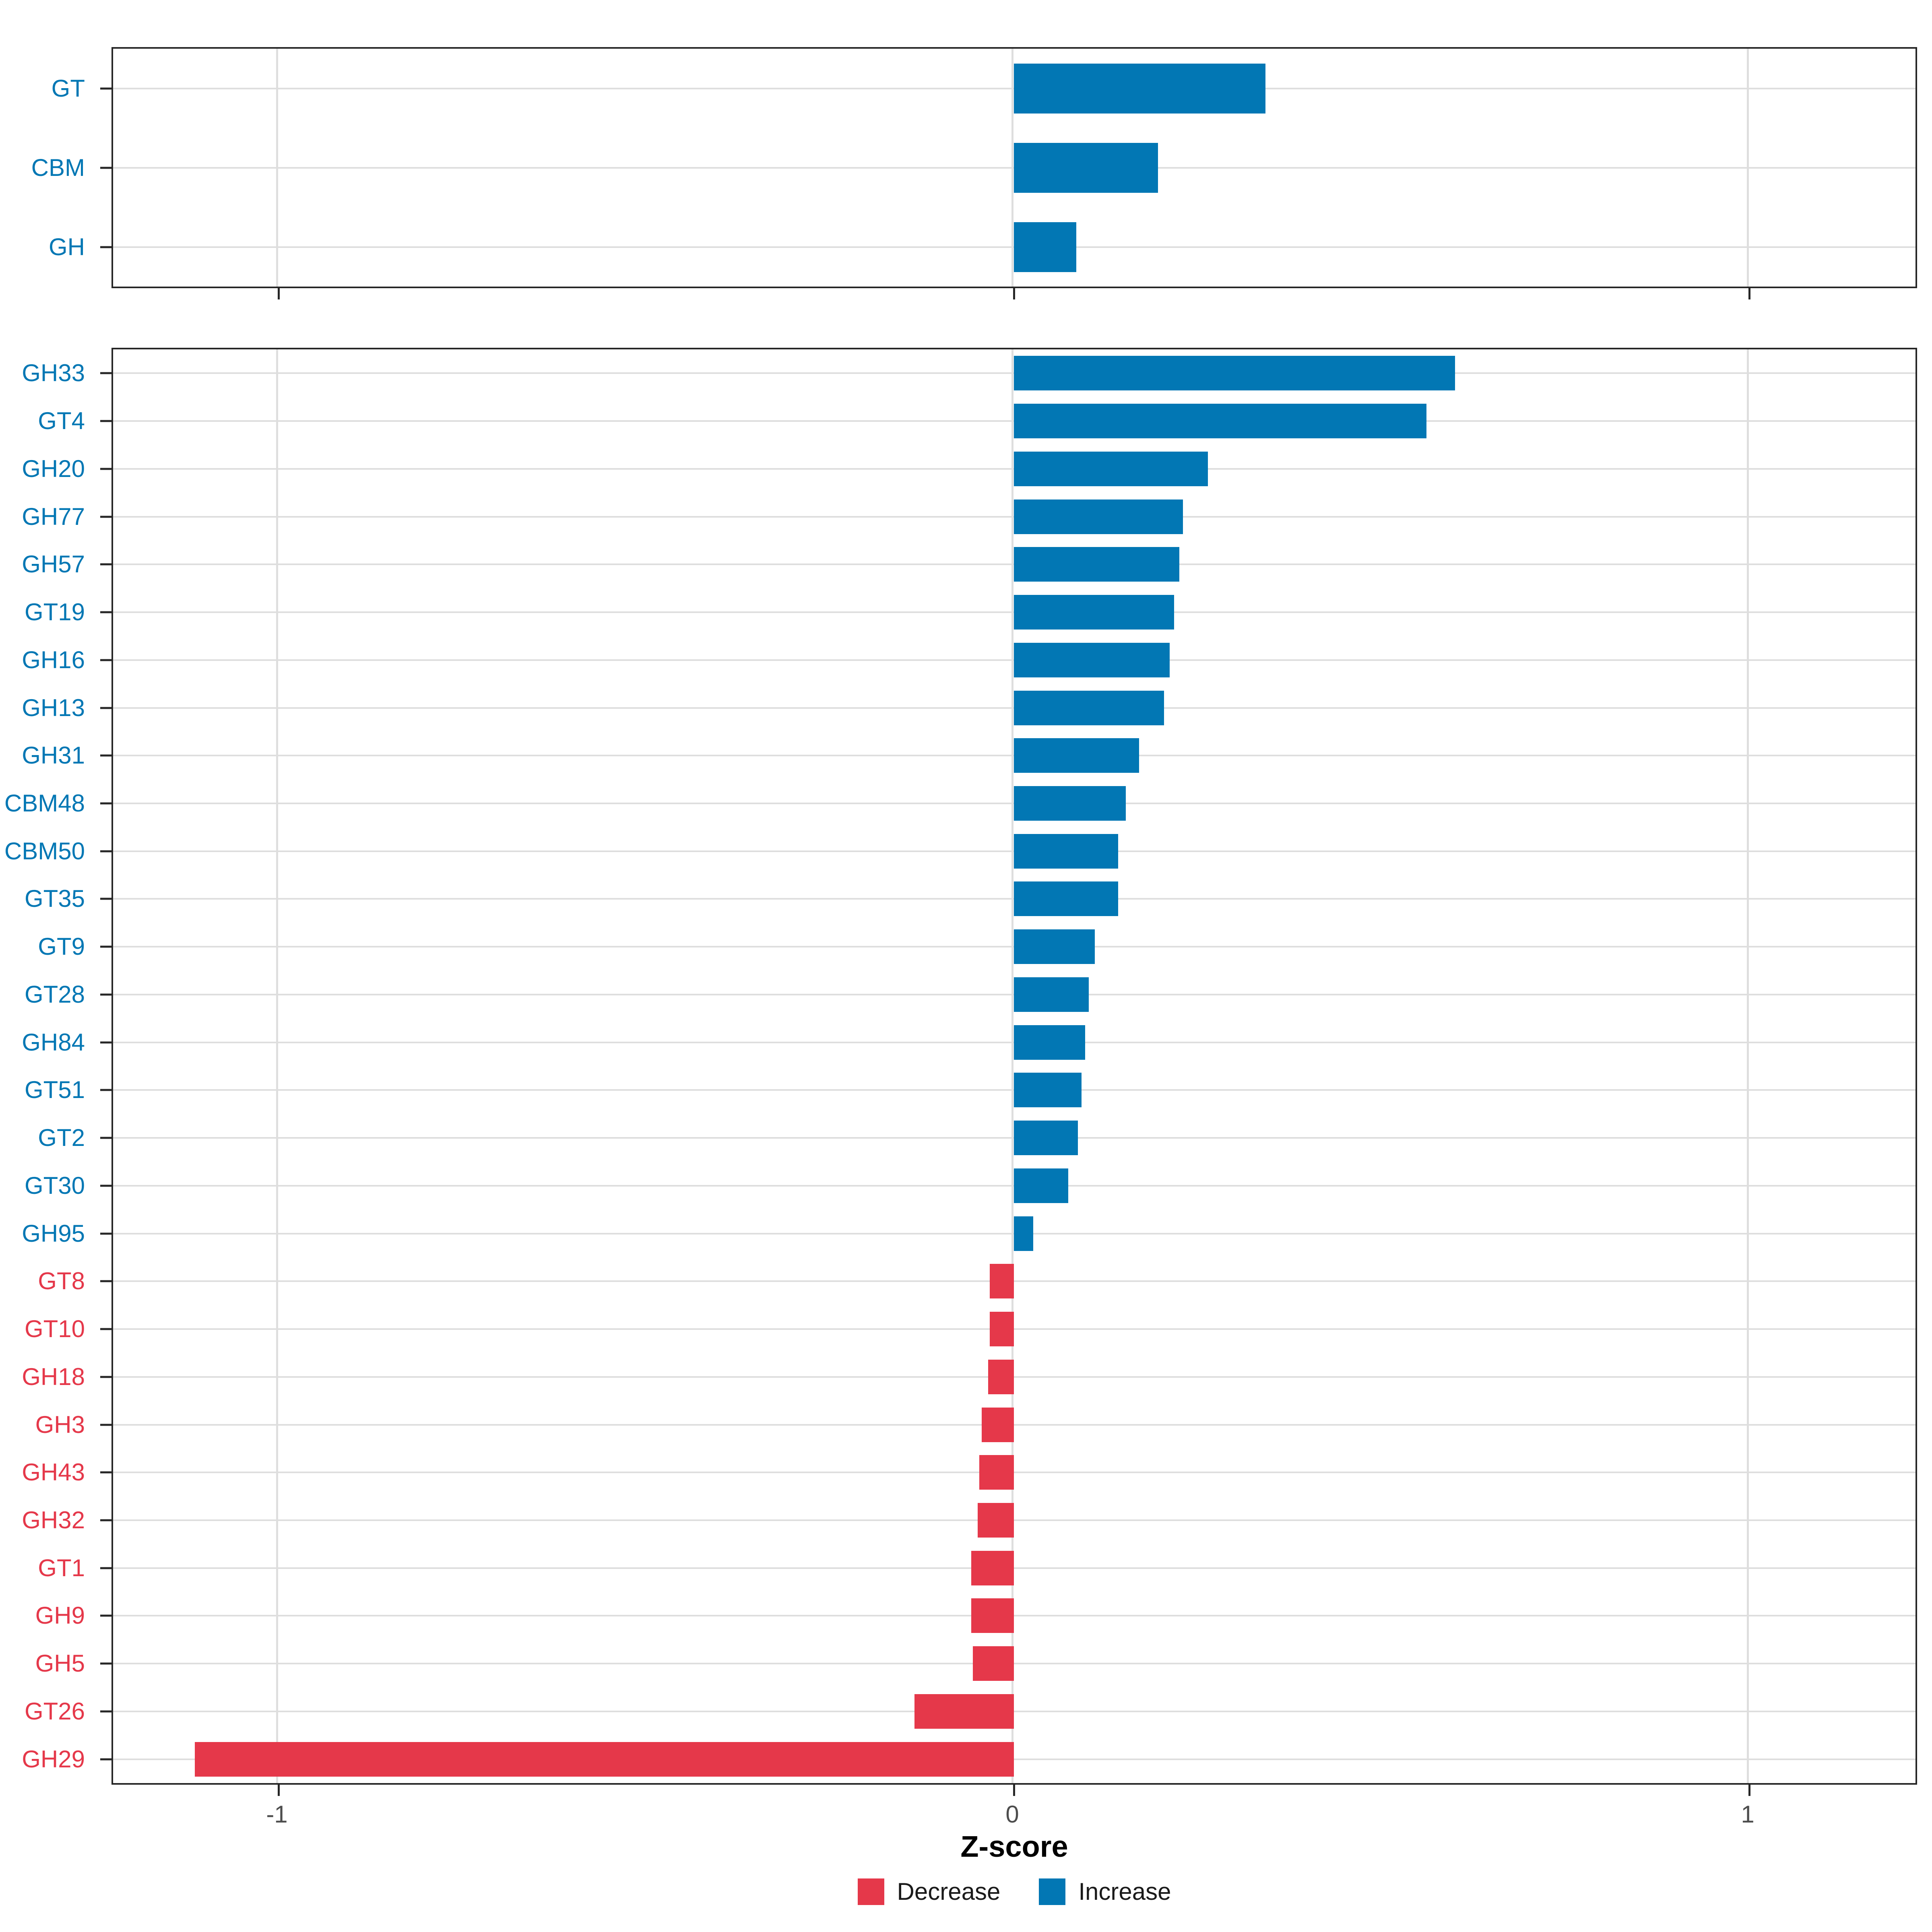 The width and height of the screenshot is (1932, 1932). What do you see at coordinates (53, 1042) in the screenshot?
I see `category-label-gh84: GH84` at bounding box center [53, 1042].